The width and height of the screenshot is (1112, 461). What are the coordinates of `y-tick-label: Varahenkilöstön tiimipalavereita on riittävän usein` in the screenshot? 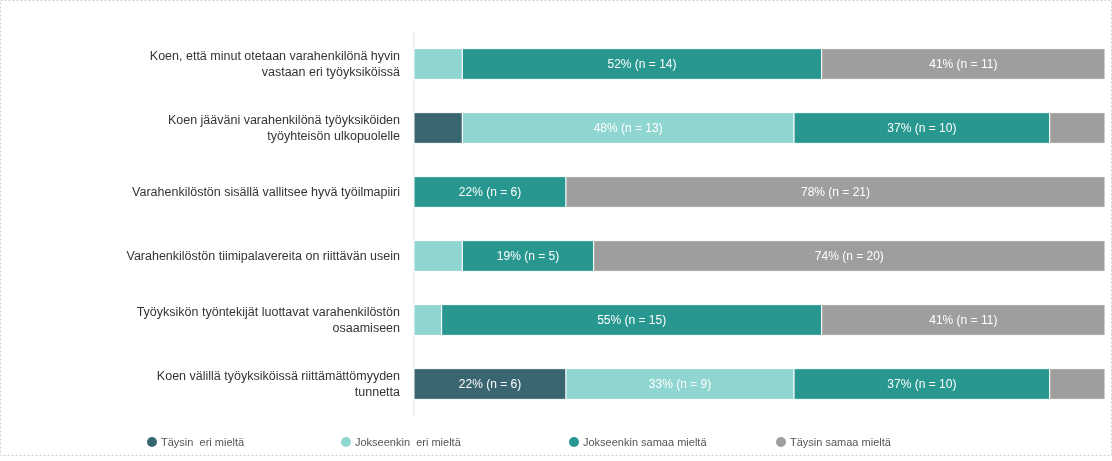 It's located at (263, 256).